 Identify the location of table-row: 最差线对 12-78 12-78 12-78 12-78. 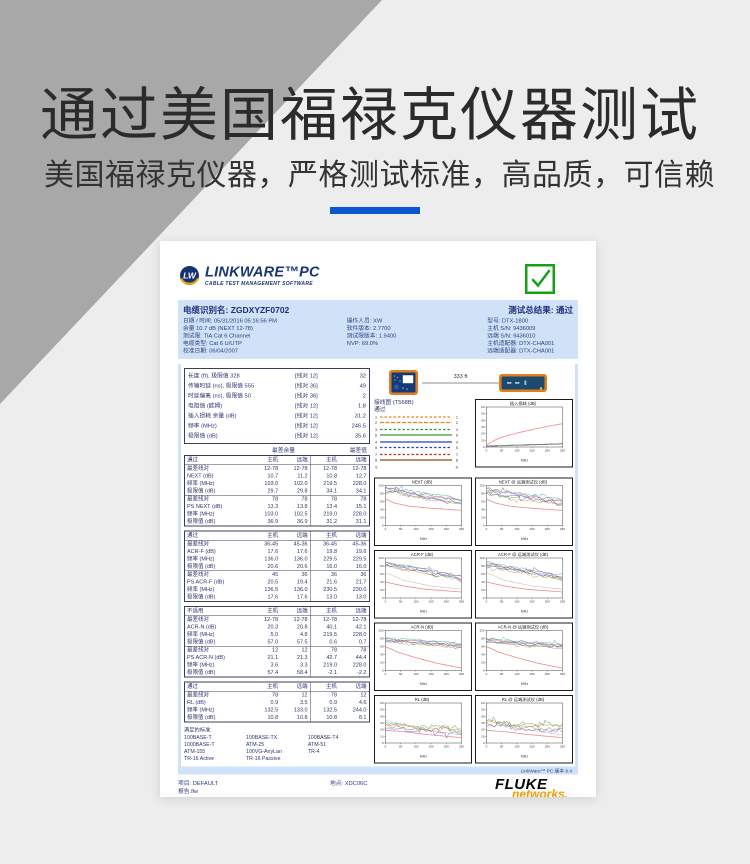
(277, 469).